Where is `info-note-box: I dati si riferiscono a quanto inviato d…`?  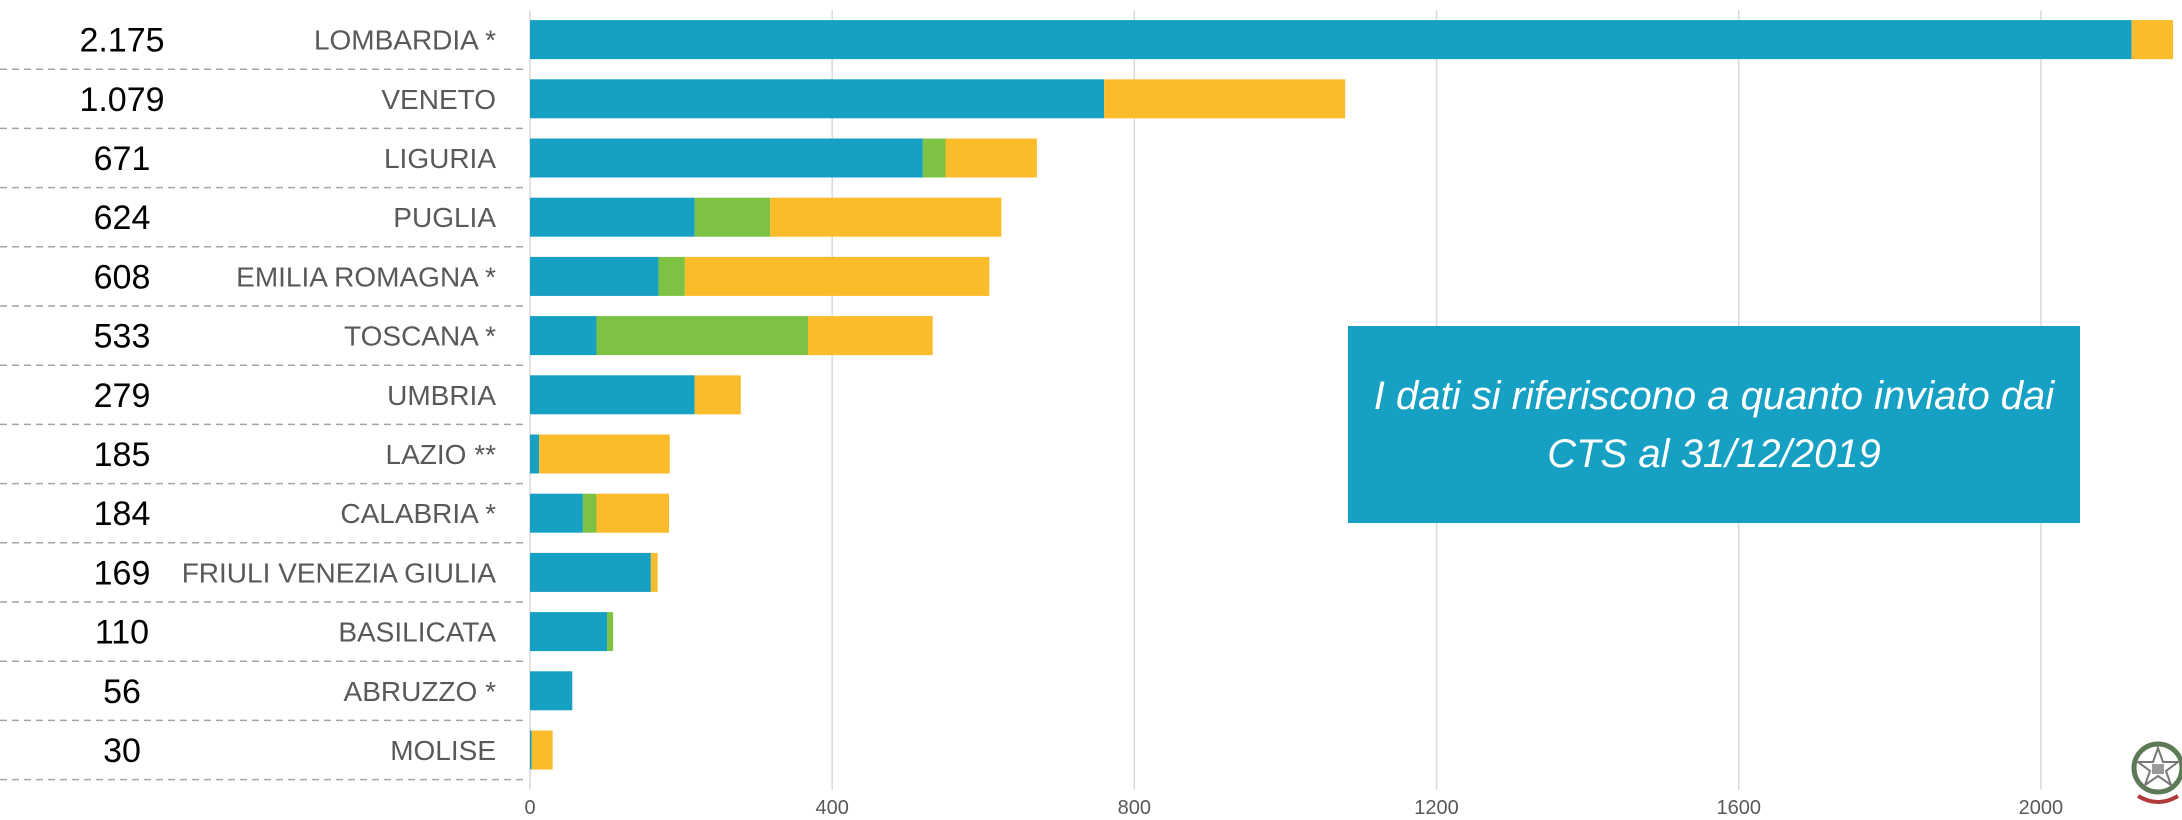
info-note-box: I dati si riferiscono a quanto inviato d… is located at coordinates (1714, 424).